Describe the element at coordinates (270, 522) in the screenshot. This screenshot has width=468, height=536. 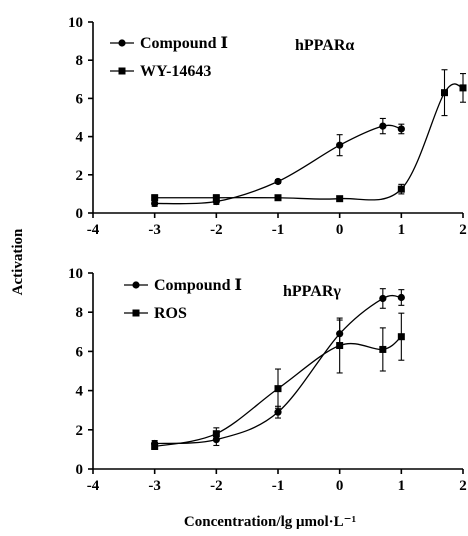
I see `x-axis-label: Concentration/lg μmol·L⁻¹` at that location.